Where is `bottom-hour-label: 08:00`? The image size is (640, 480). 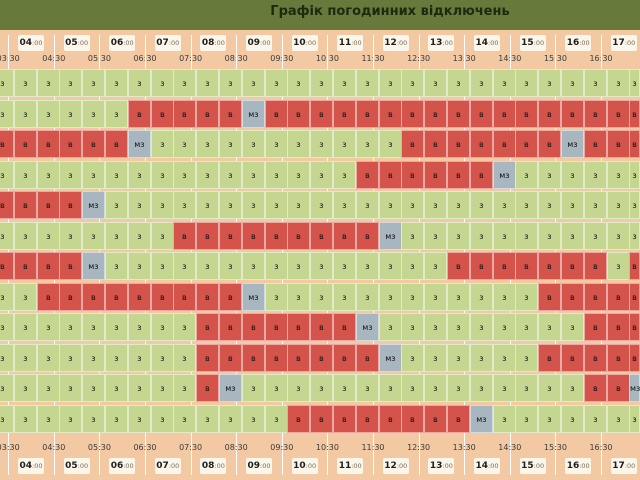 bottom-hour-label: 08:00 is located at coordinates (213, 466).